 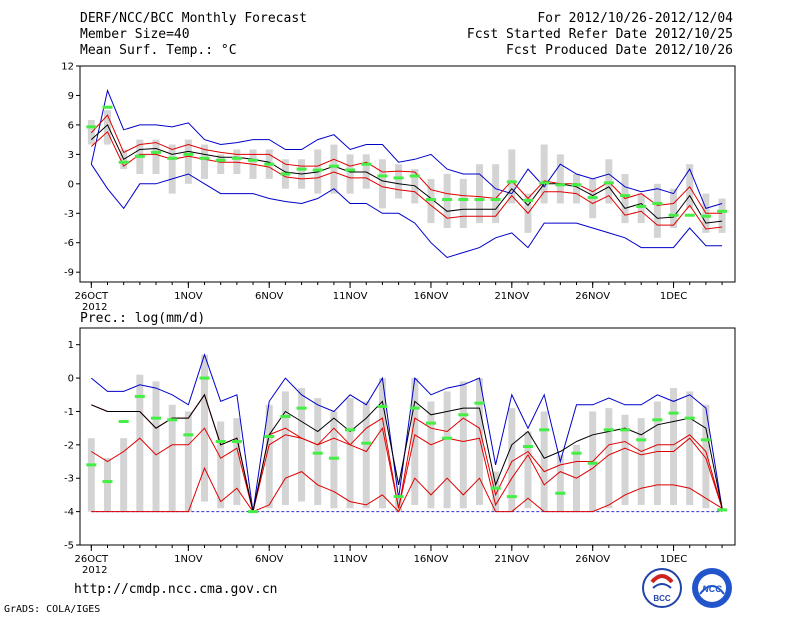 I want to click on prec-x-tick-label: 1DEC, so click(x=673, y=559).